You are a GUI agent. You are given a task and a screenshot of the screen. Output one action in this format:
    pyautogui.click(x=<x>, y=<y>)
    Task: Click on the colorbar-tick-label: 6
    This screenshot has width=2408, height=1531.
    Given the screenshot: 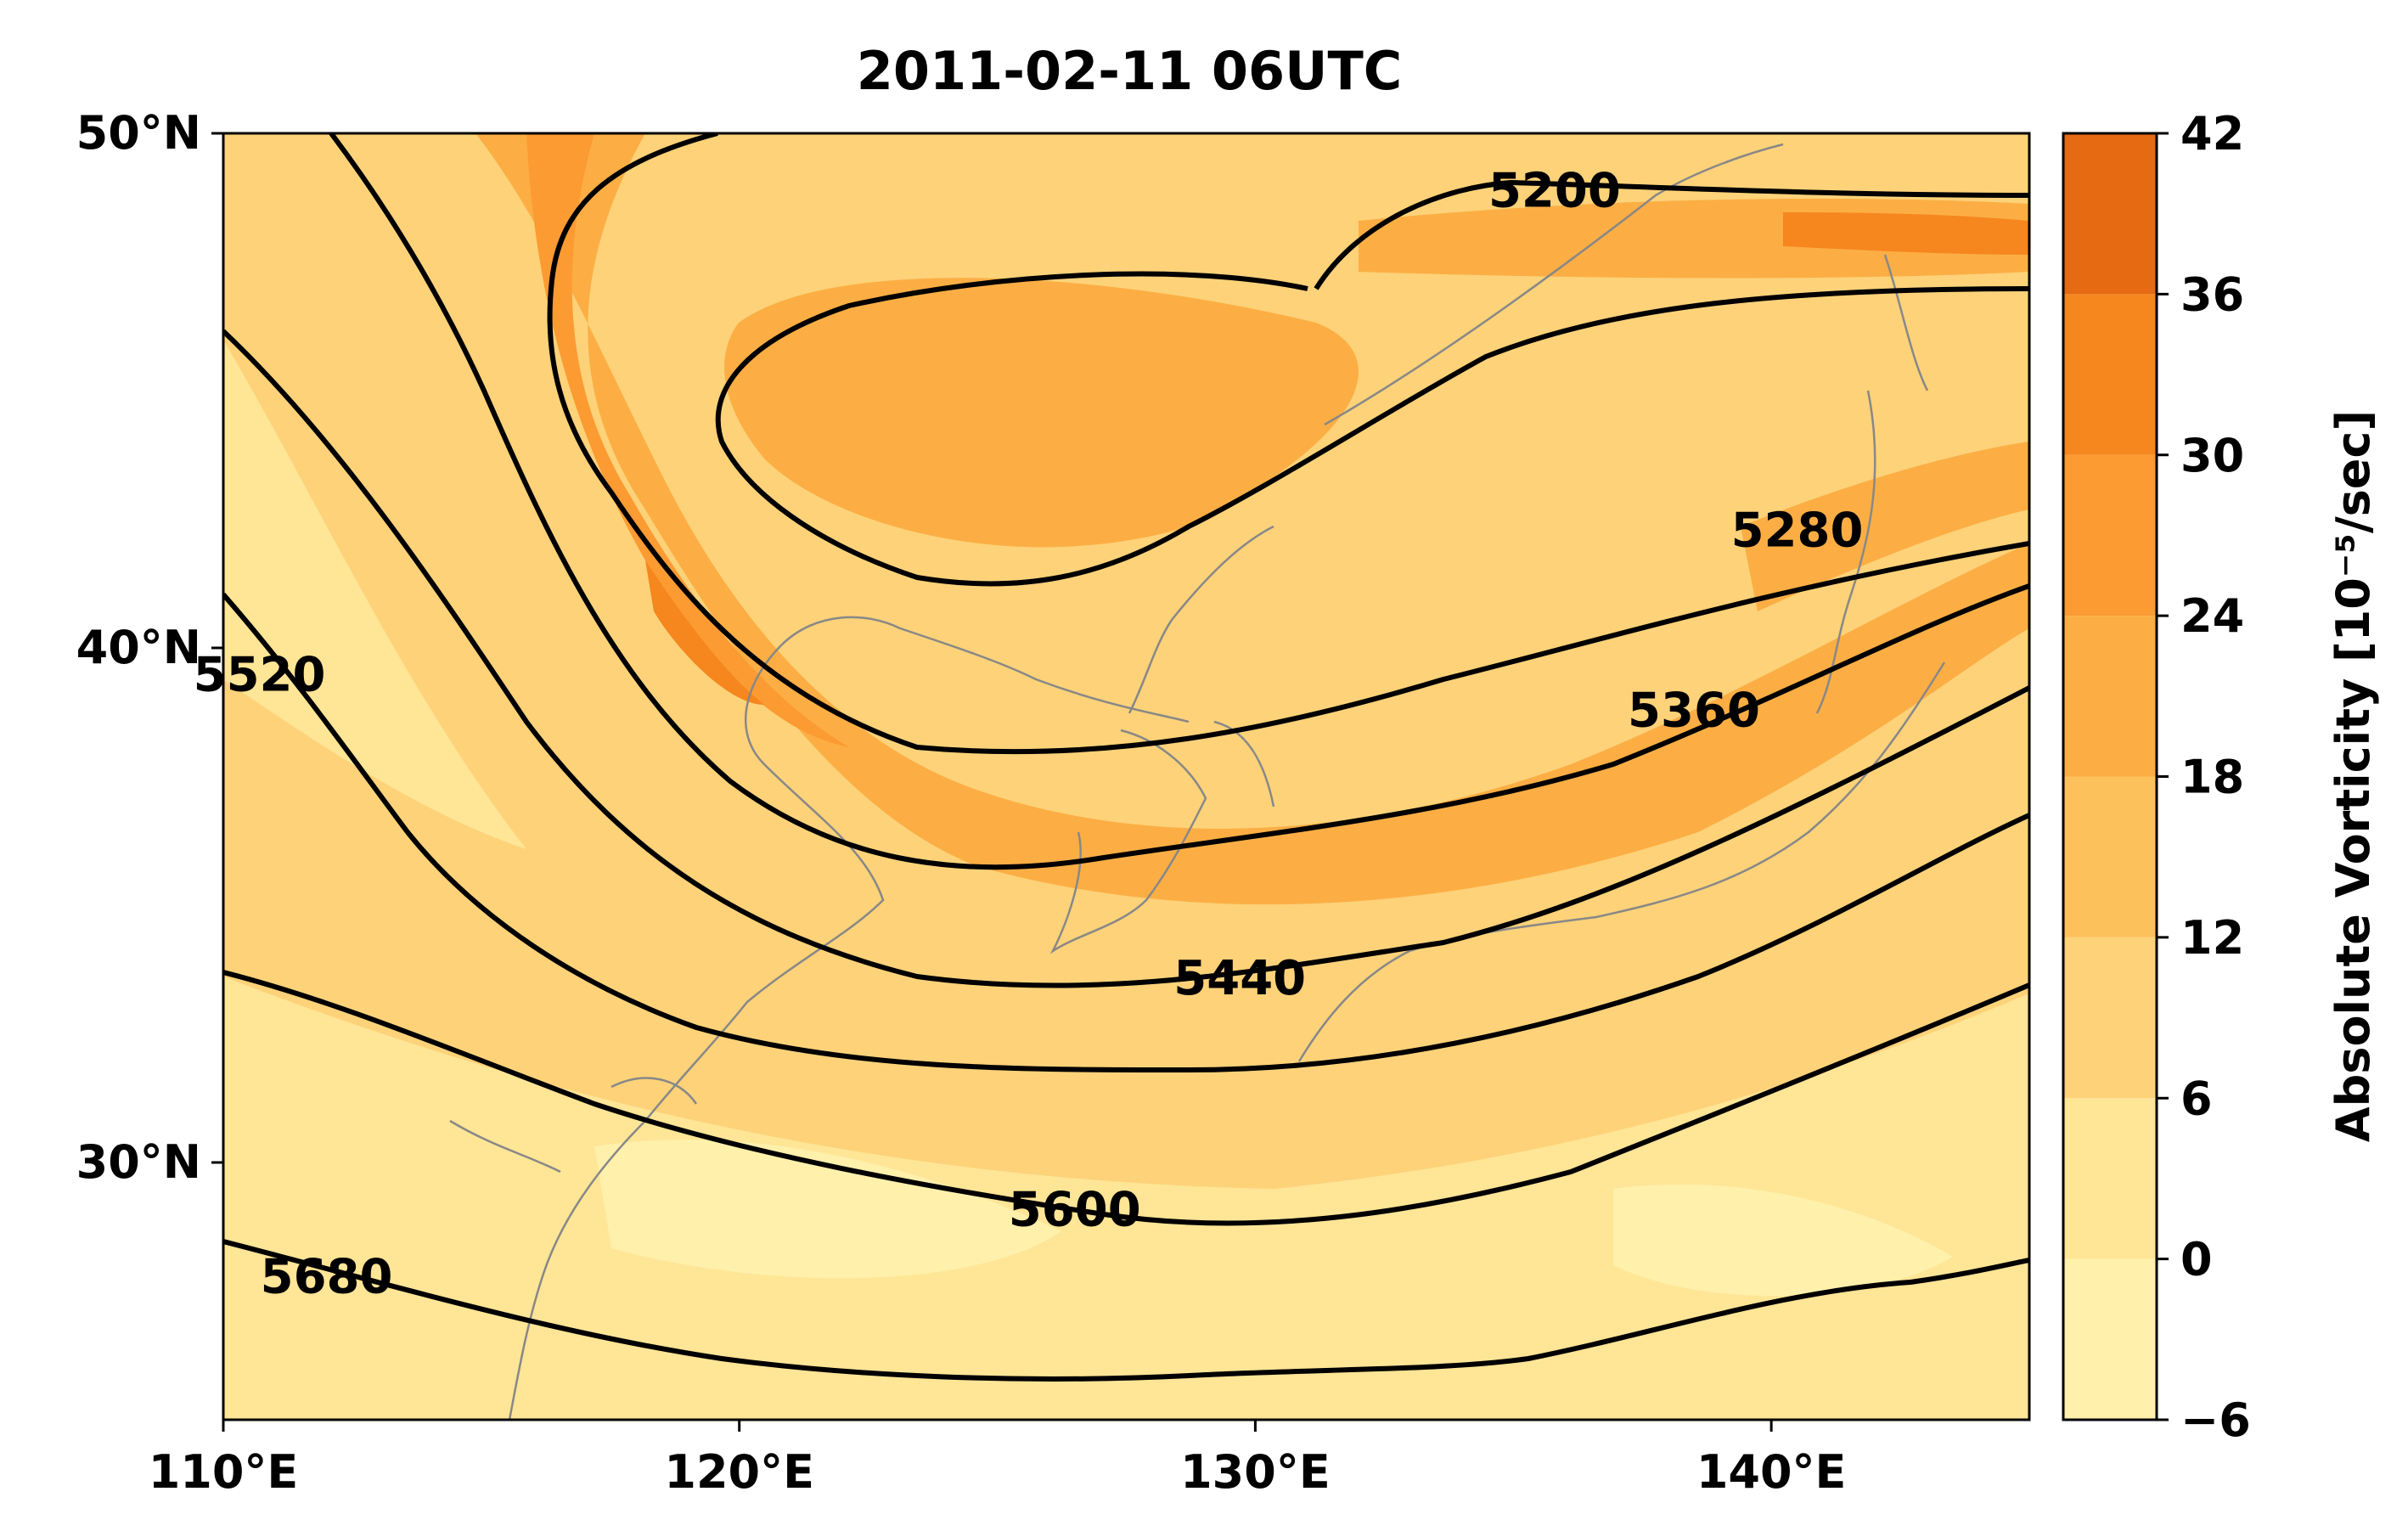 What is the action you would take?
    pyautogui.click(x=2196, y=1098)
    